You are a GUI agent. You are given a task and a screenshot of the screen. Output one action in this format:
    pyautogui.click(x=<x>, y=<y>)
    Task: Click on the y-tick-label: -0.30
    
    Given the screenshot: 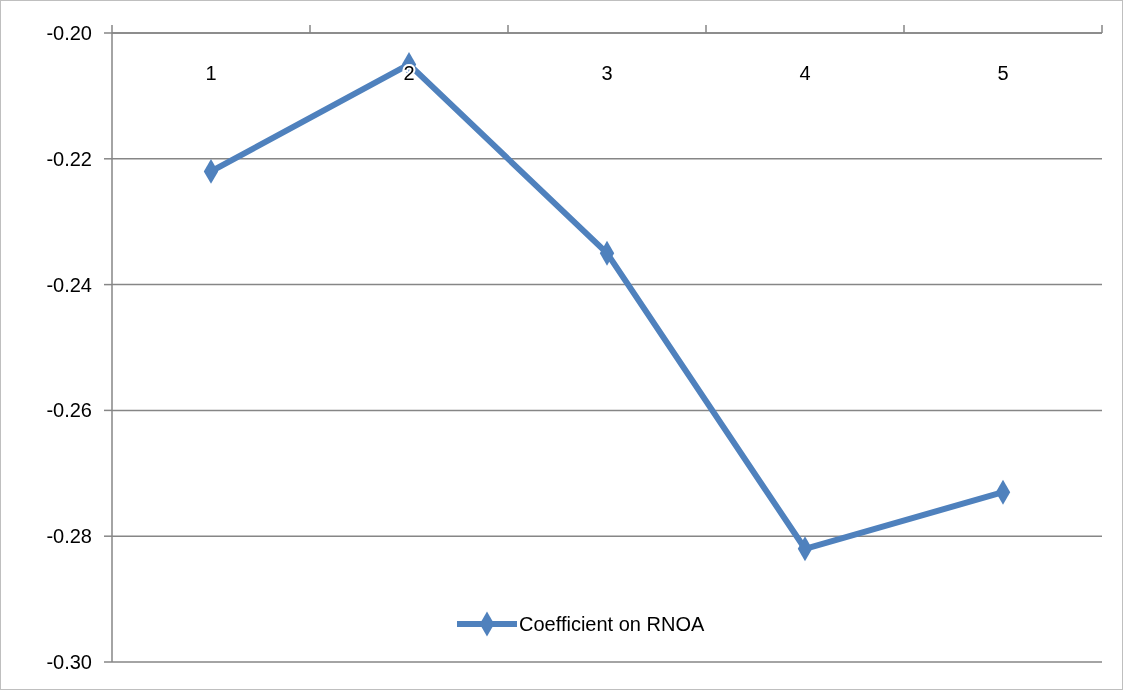 What is the action you would take?
    pyautogui.click(x=69, y=662)
    